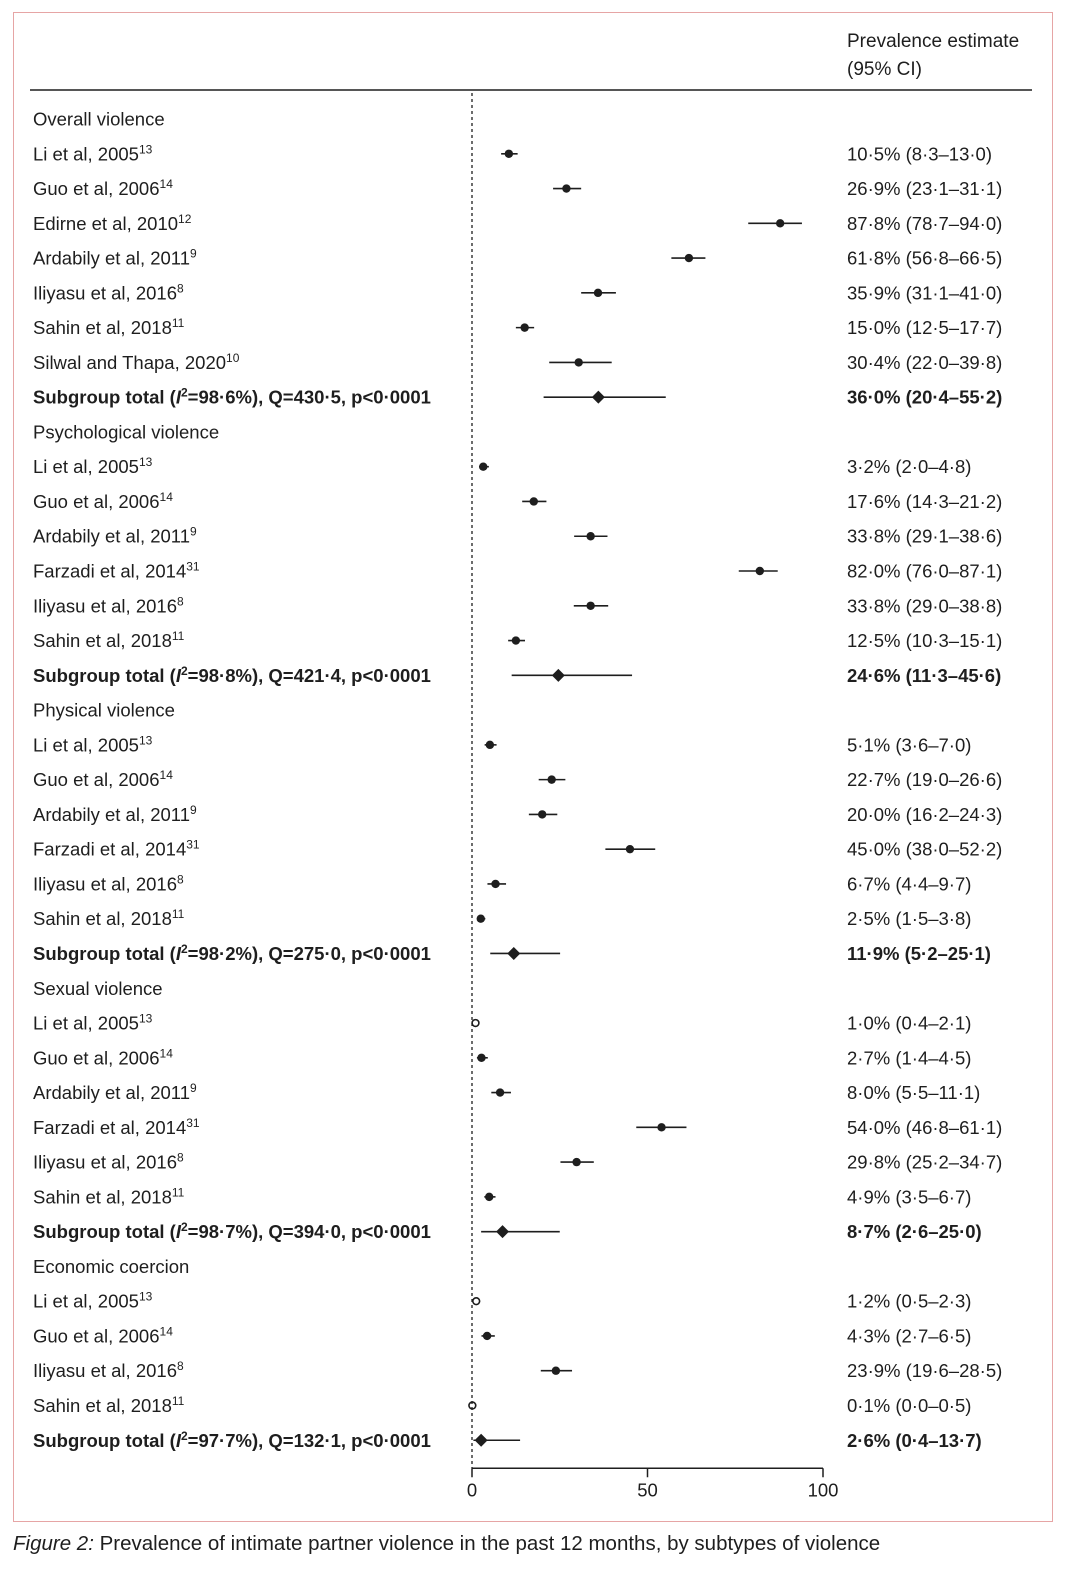  I want to click on estimate-text: 17·6% (14·3–21·2), so click(924, 501).